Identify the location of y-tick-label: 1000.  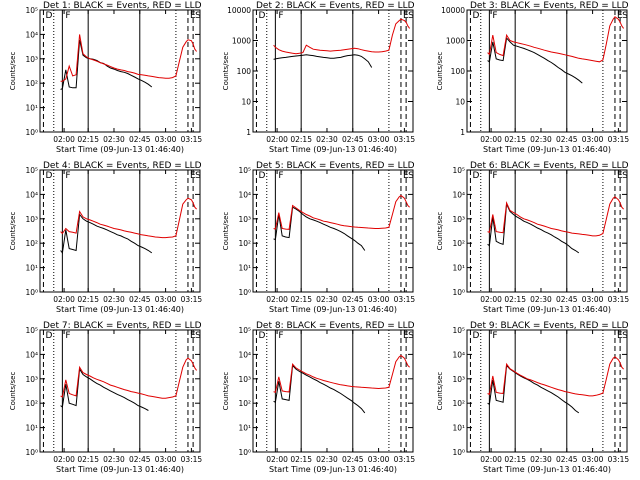
(455, 41).